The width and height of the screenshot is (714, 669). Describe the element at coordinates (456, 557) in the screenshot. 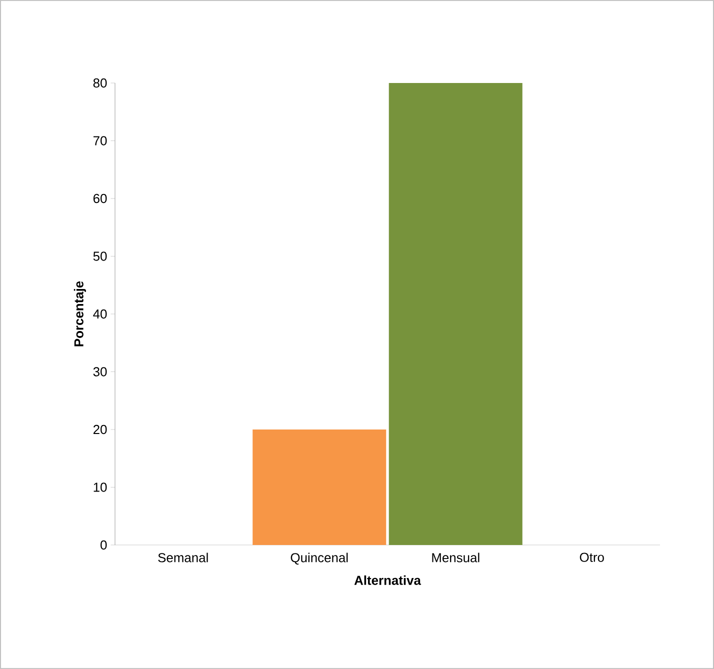

I see `x-tick-label: Mensual` at that location.